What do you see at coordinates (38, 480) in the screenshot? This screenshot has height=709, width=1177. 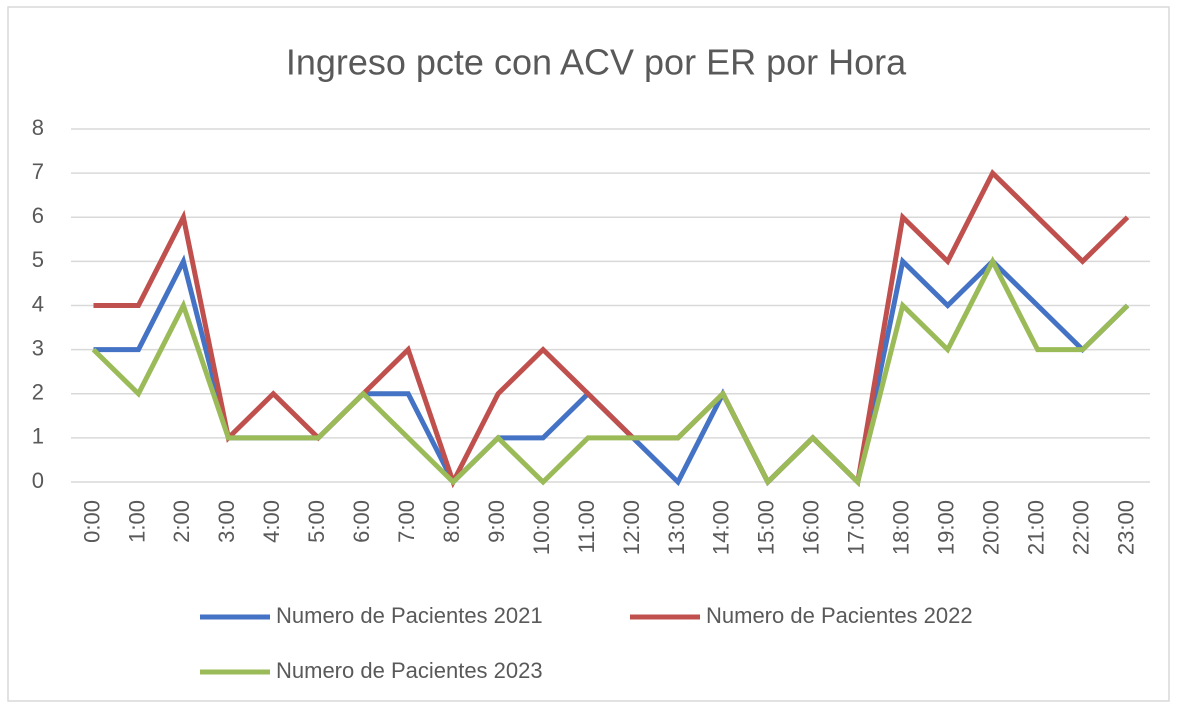 I see `y-tick-label: 0` at bounding box center [38, 480].